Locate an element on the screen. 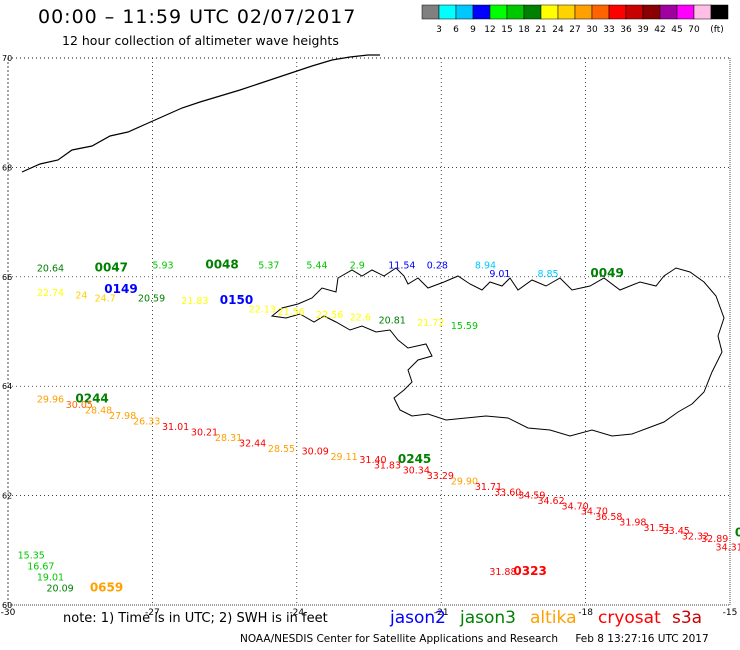 The height and width of the screenshot is (650, 740). wave-height-label: 26.33 is located at coordinates (146, 421).